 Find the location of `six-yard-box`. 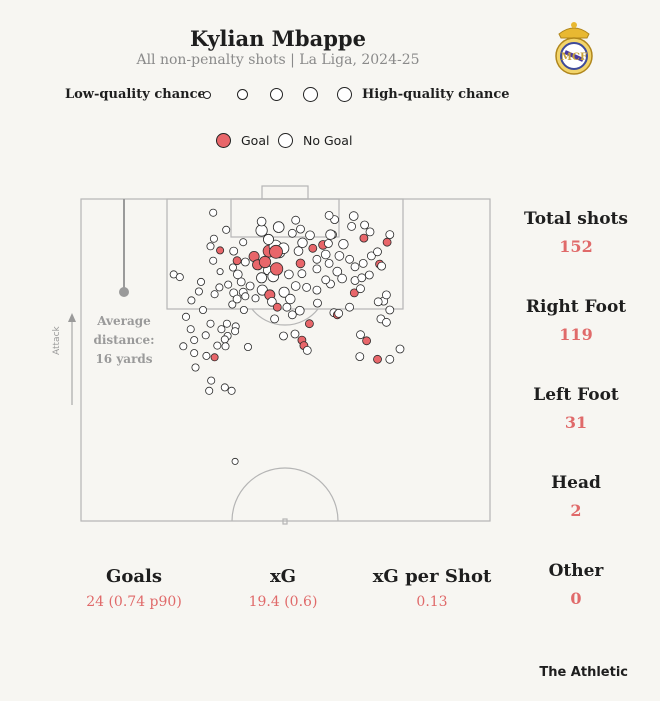

six-yard-box is located at coordinates (285, 218).